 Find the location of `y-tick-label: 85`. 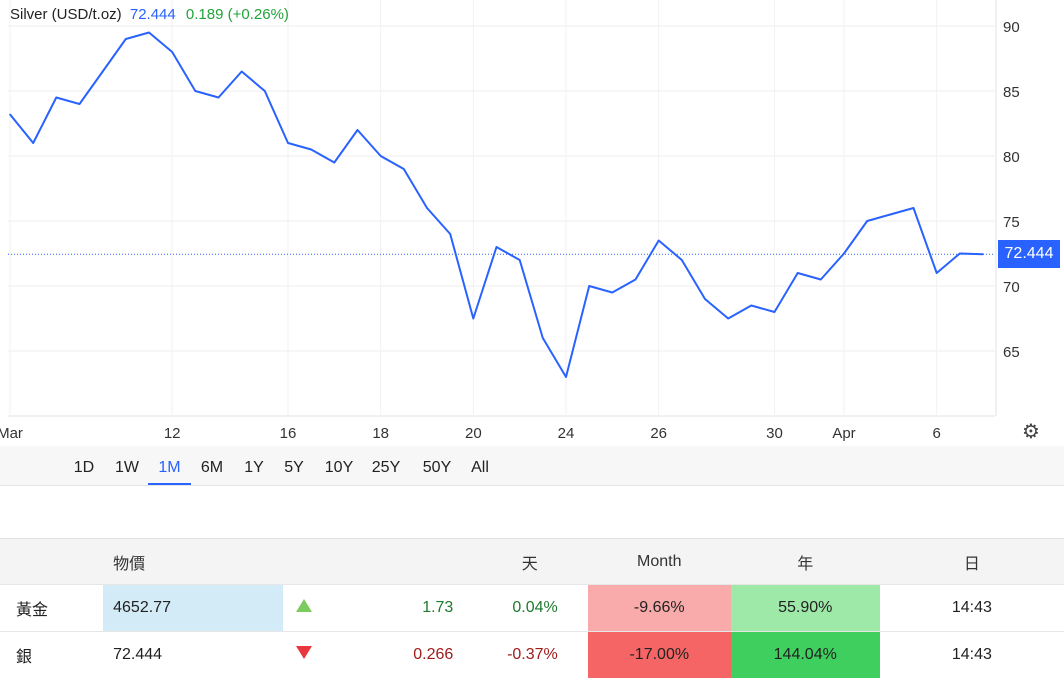

y-tick-label: 85 is located at coordinates (1011, 92).